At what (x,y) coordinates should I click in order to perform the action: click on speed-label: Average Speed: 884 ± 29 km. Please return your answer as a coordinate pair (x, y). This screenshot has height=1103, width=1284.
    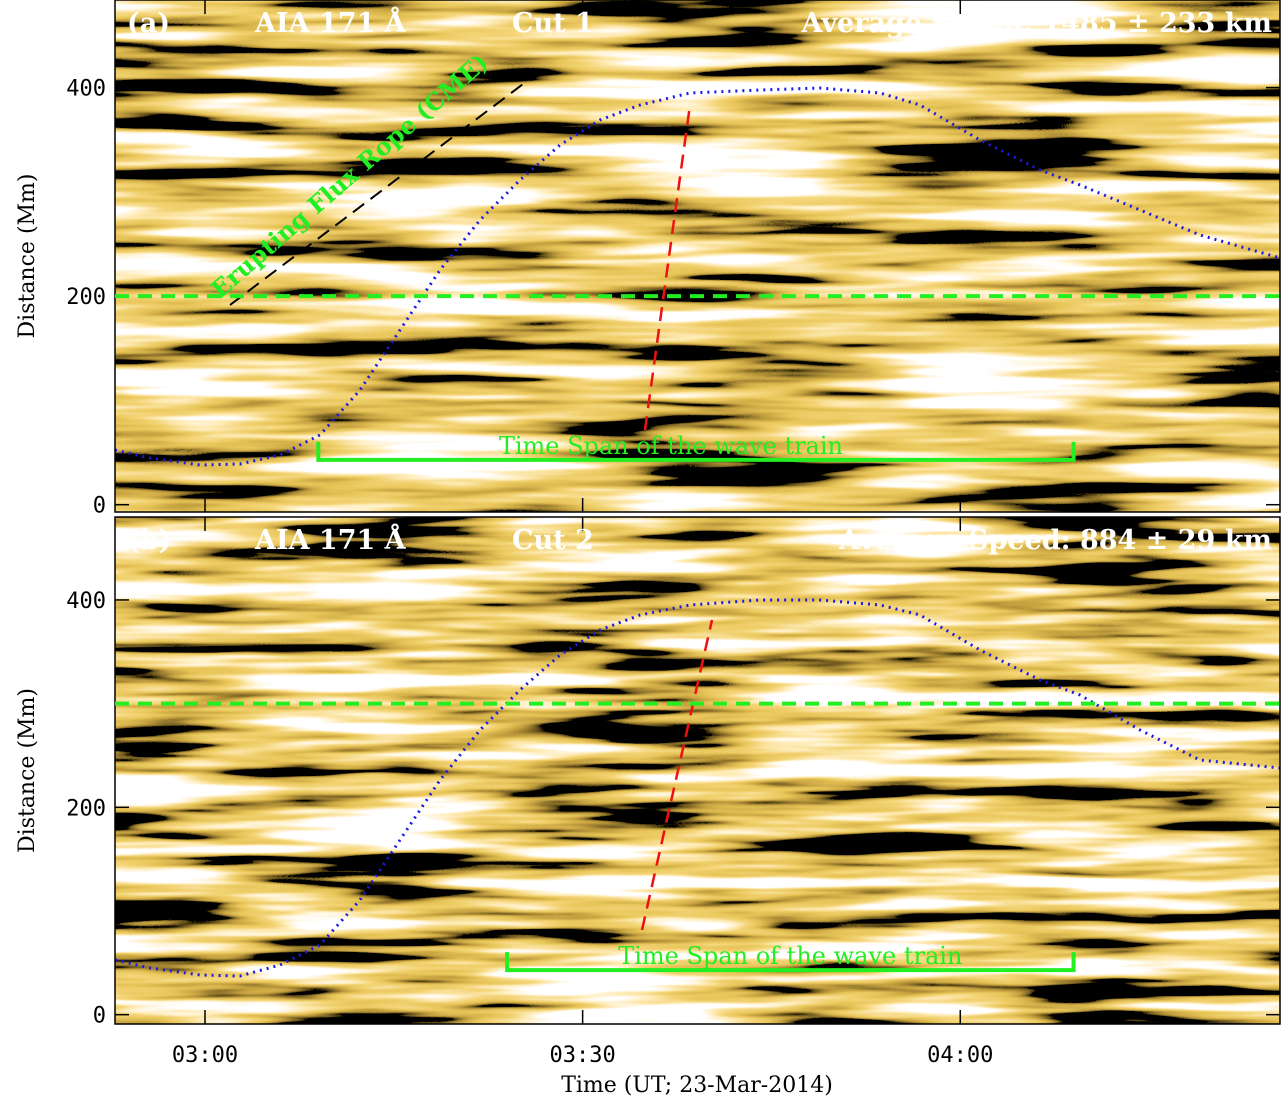
    Looking at the image, I should click on (1055, 540).